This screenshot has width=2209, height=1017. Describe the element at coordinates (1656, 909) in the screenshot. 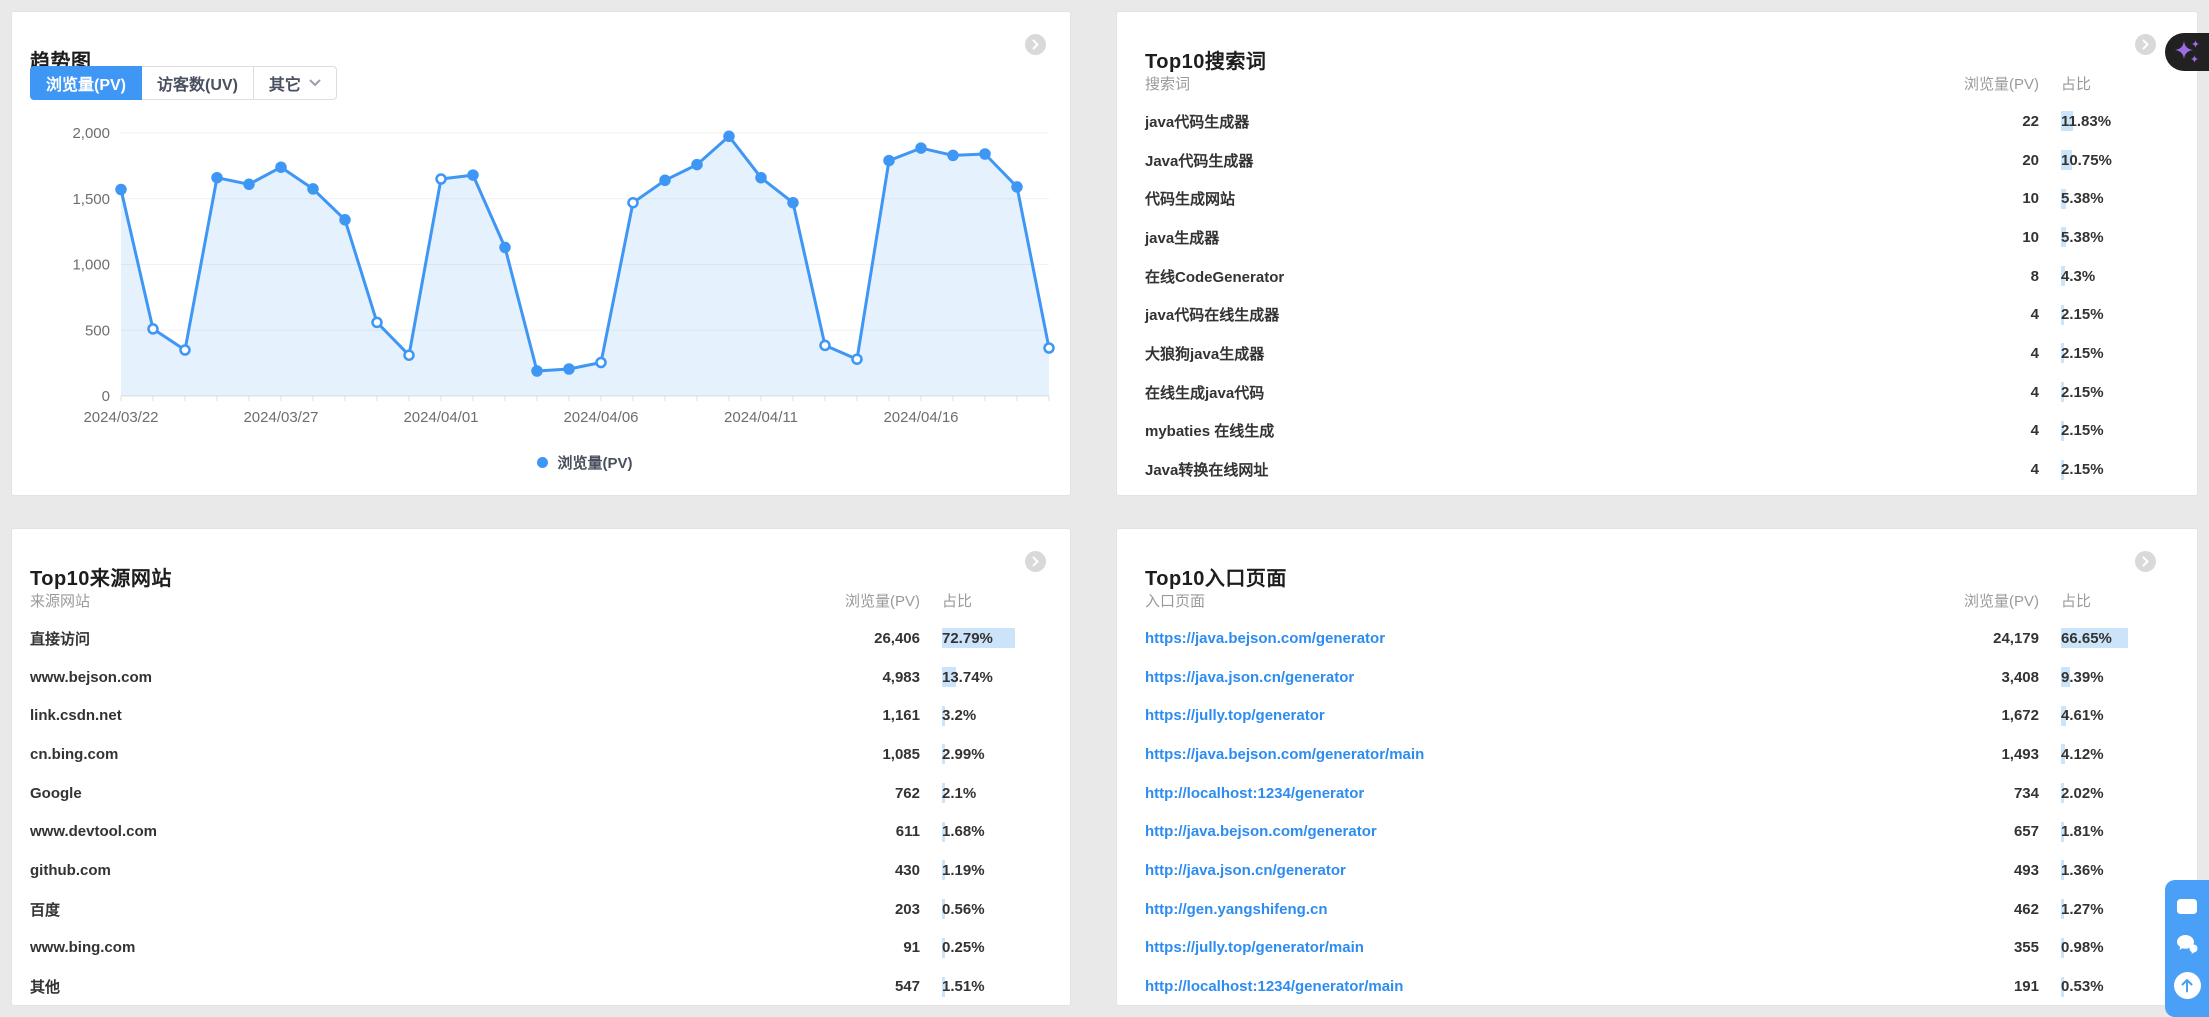

I see `table-row: http://gen.yangshifeng.cn 462 1.27%` at that location.